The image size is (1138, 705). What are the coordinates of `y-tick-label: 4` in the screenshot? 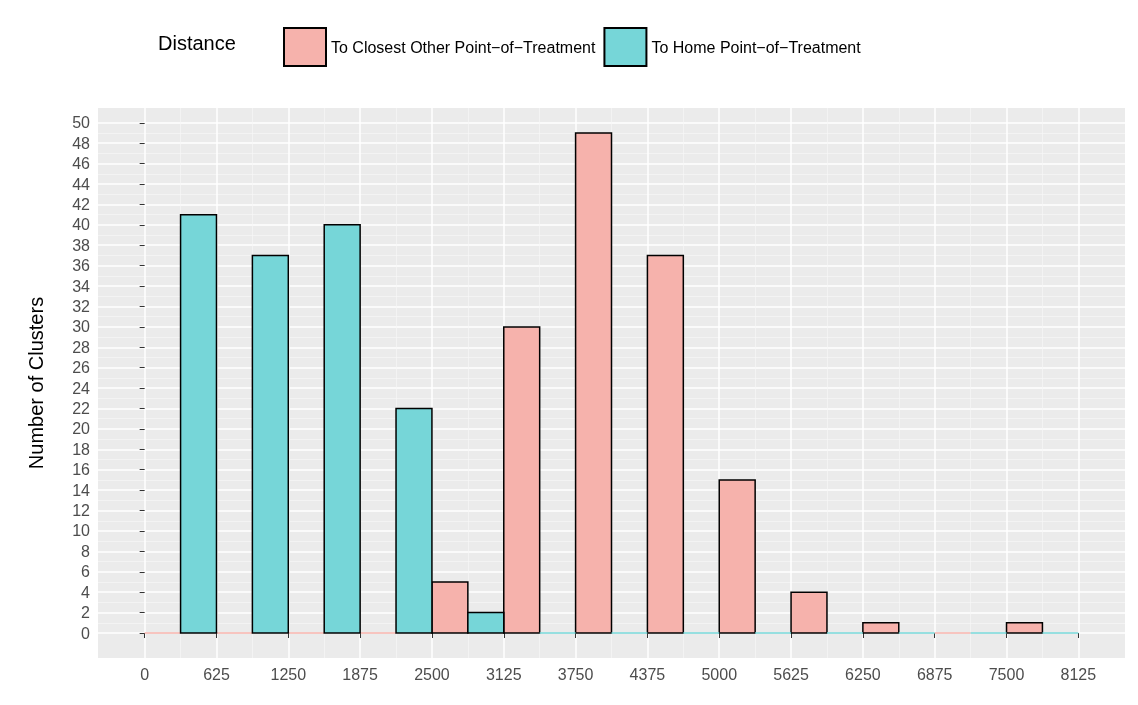 It's located at (86, 592).